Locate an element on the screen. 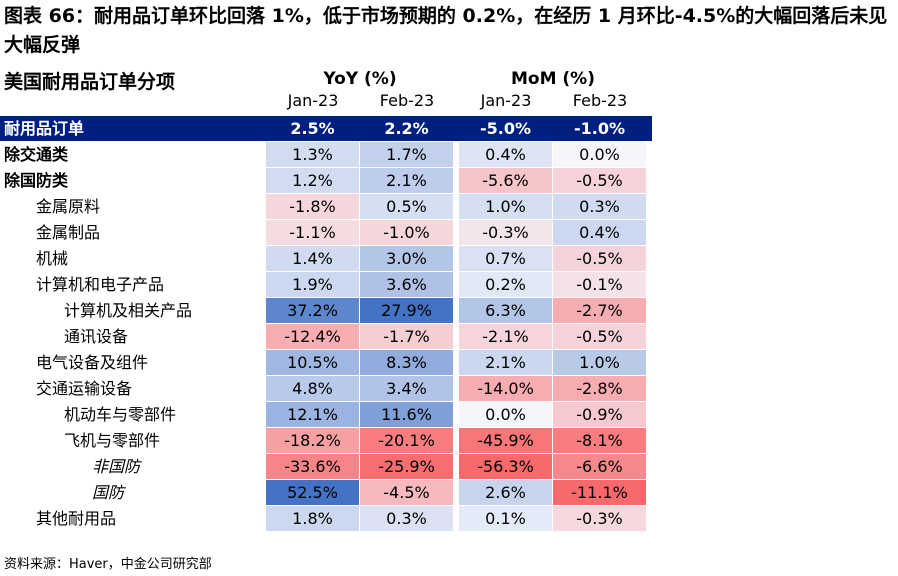 The width and height of the screenshot is (898, 576). table-cell: 37.2% is located at coordinates (312, 310).